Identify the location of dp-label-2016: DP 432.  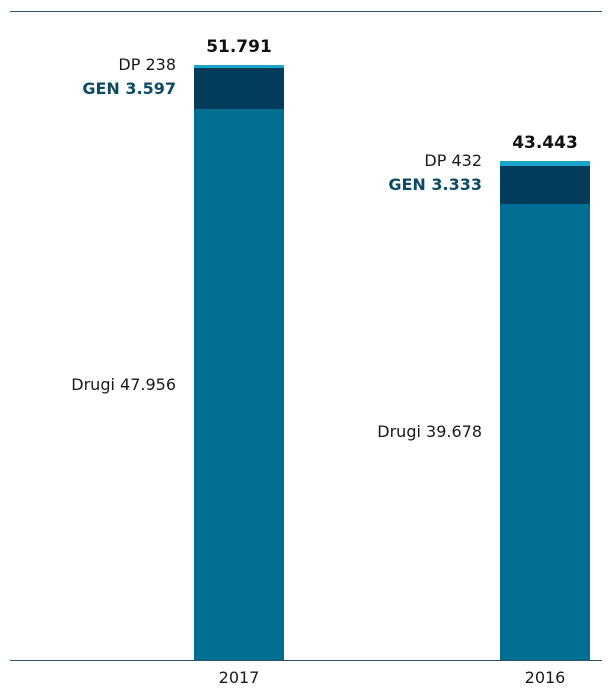
(453, 160).